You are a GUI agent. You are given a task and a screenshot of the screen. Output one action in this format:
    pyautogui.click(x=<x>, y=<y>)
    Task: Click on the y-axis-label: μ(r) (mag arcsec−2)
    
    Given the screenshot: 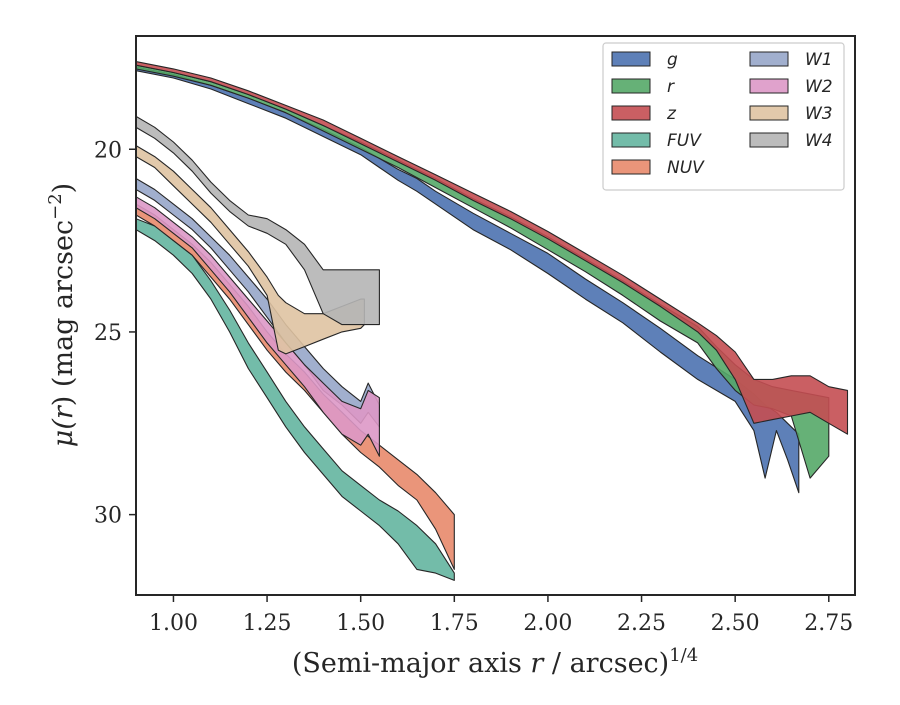 What is the action you would take?
    pyautogui.click(x=62, y=315)
    